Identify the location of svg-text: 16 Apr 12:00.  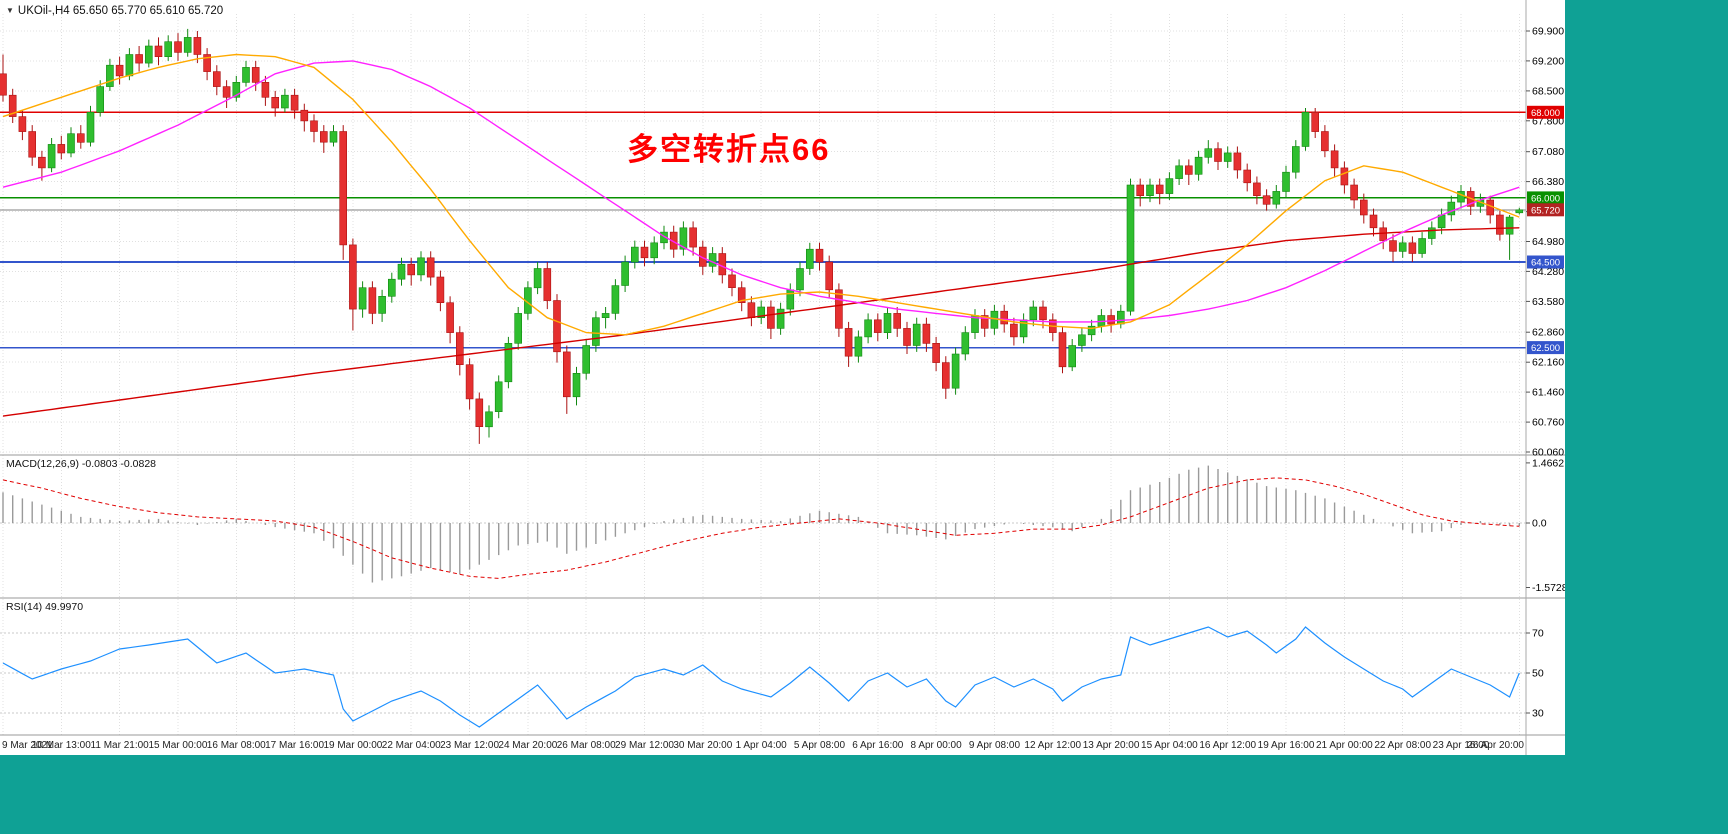
(1227, 745).